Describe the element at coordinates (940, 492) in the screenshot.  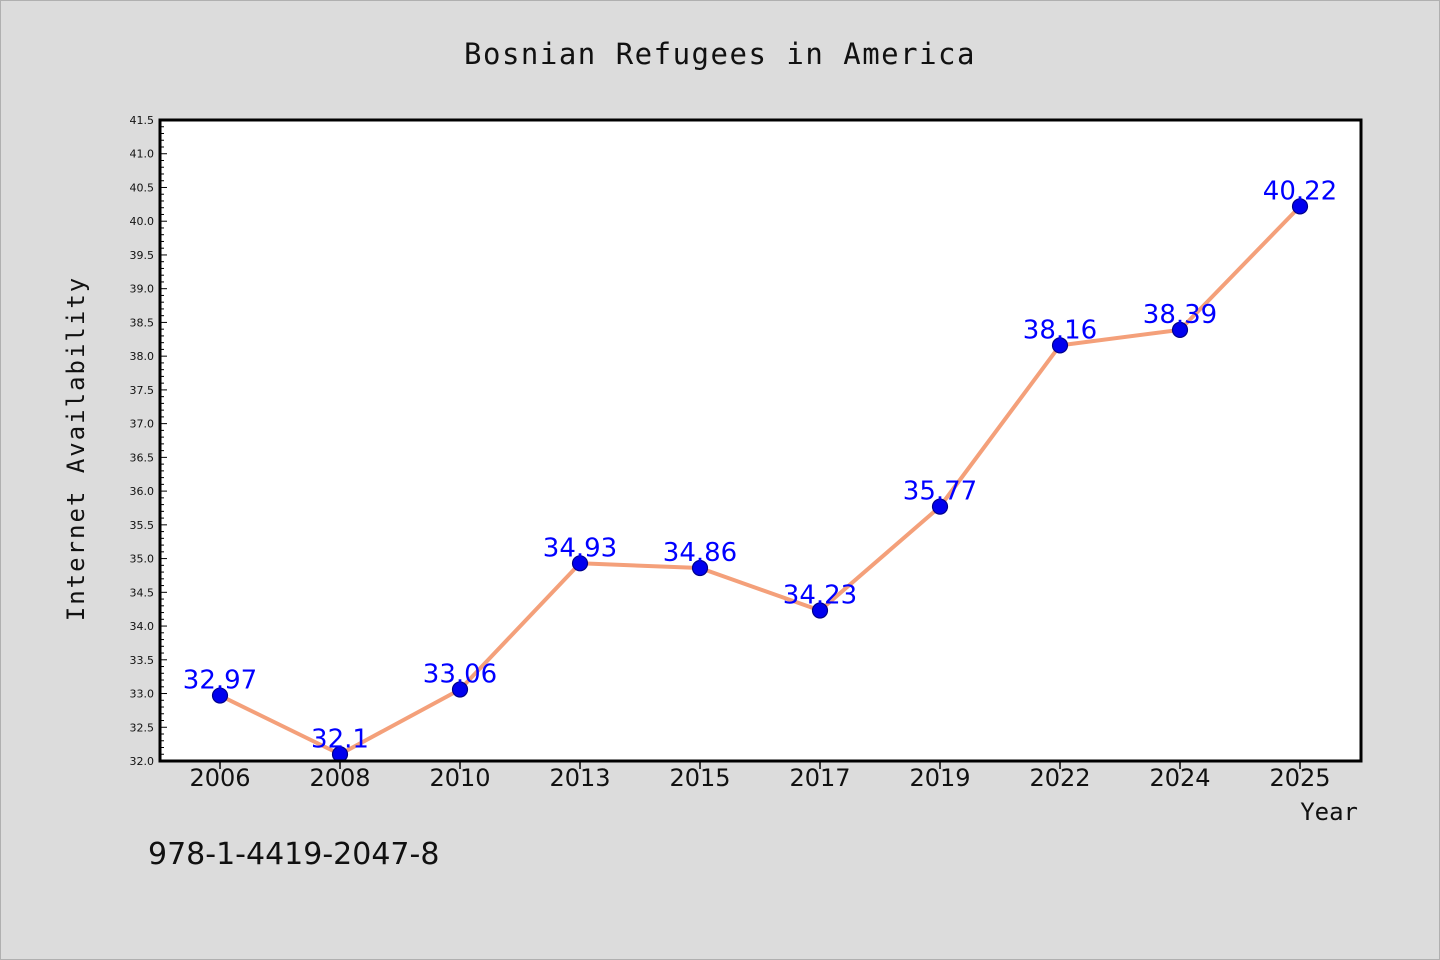
I see `data-label: 35.77` at that location.